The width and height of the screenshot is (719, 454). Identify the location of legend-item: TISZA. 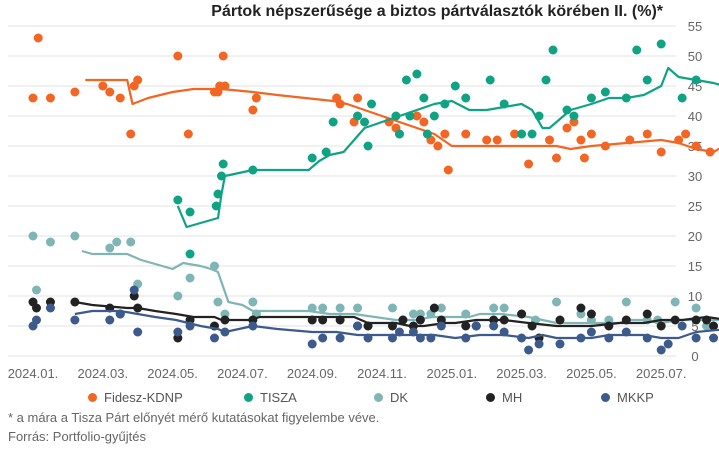
(270, 397).